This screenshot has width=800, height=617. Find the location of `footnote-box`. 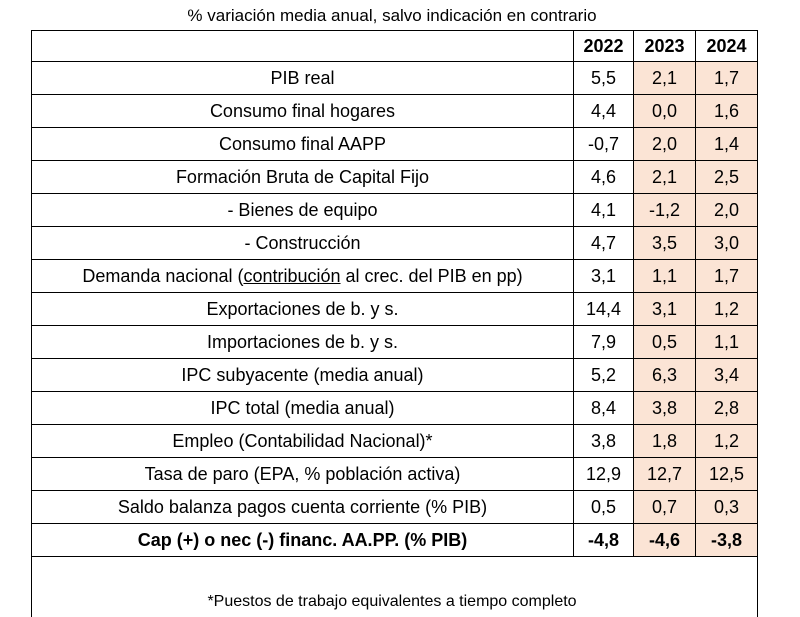

footnote-box is located at coordinates (394, 587).